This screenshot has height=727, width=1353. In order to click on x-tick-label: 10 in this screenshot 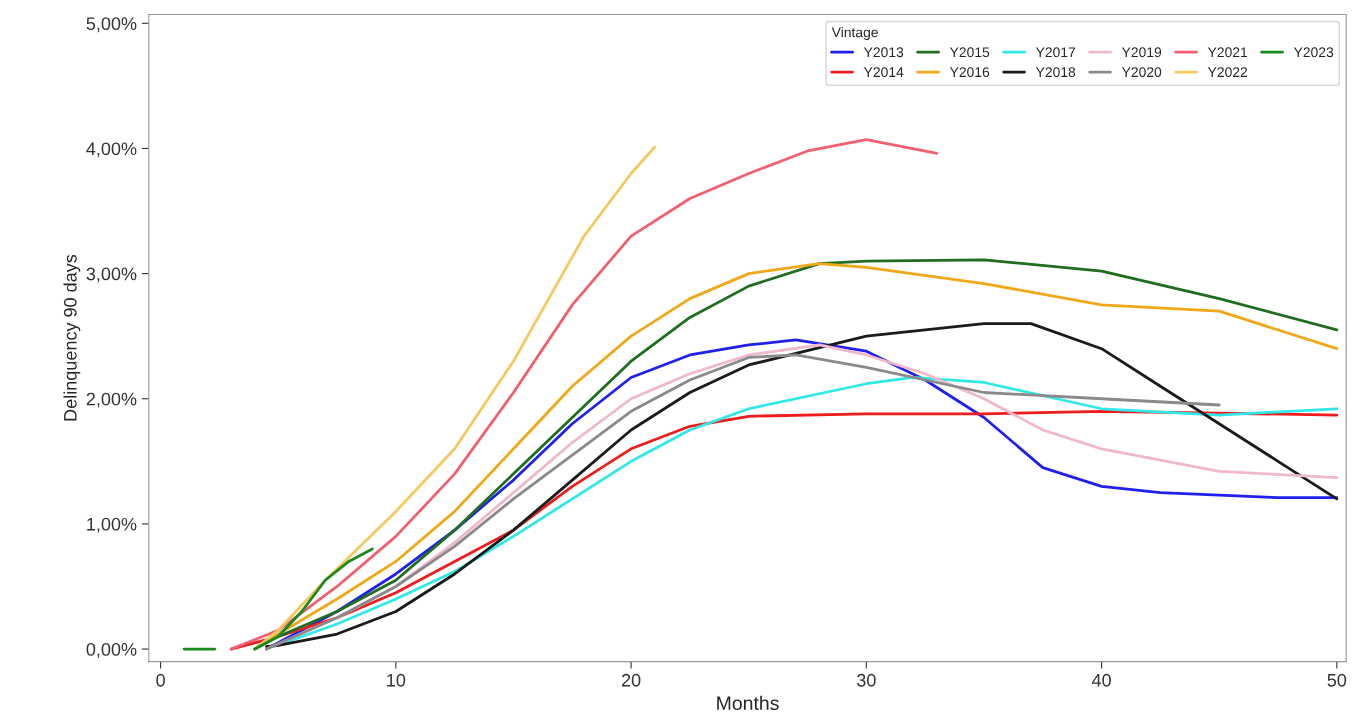, I will do `click(396, 680)`.